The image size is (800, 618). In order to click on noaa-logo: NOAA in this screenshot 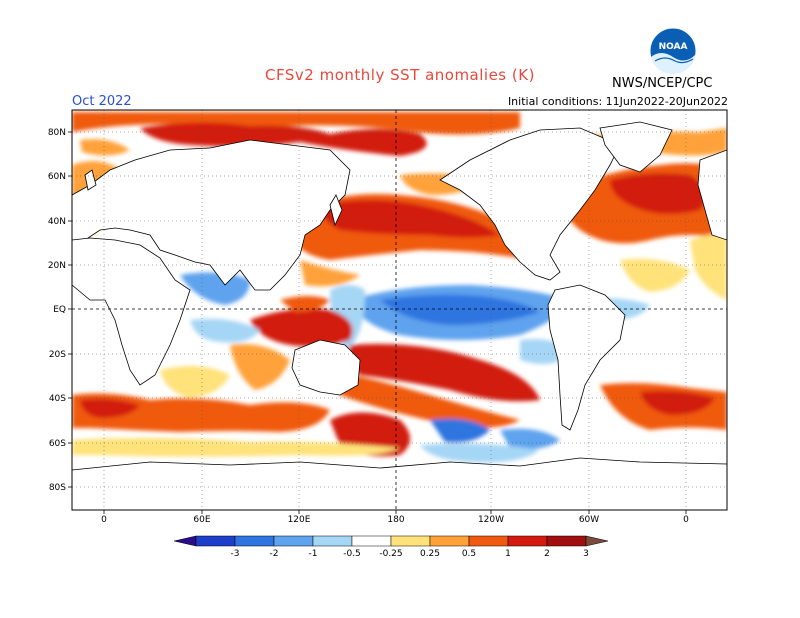, I will do `click(673, 51)`.